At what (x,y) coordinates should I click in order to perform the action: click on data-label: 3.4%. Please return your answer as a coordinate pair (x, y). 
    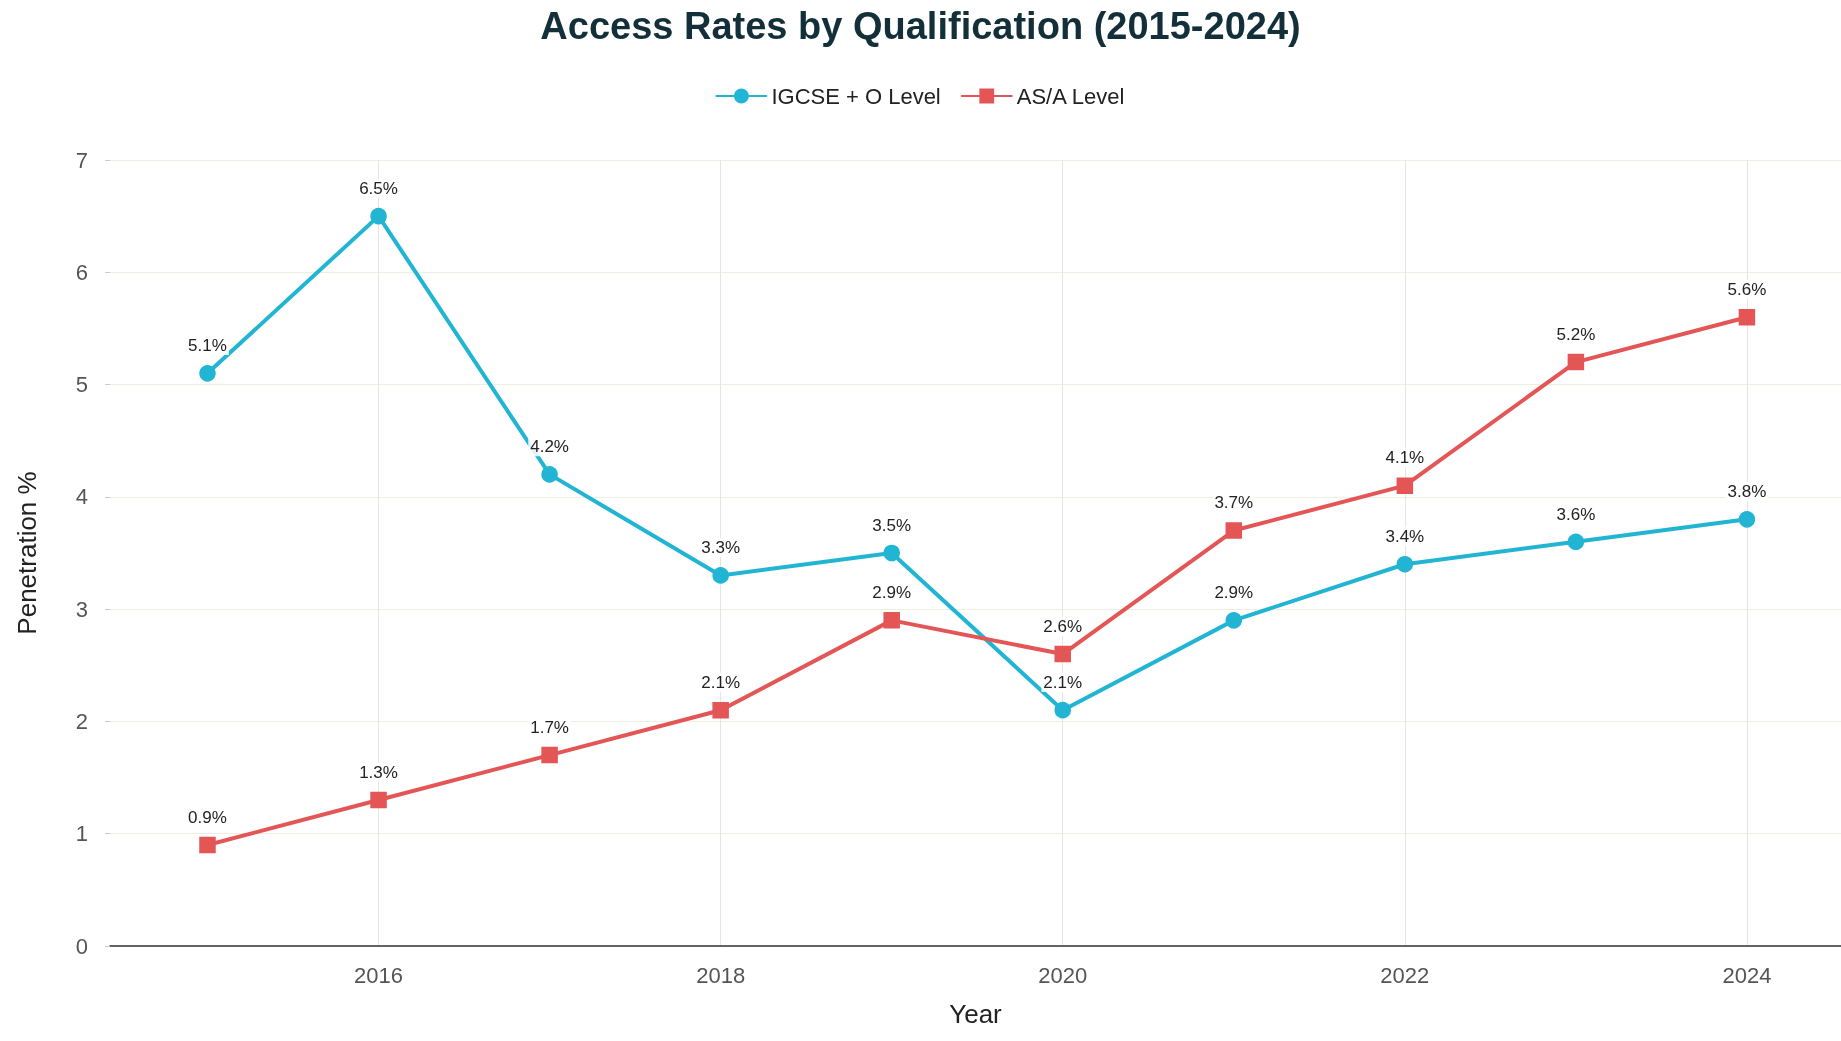
    Looking at the image, I should click on (1405, 536).